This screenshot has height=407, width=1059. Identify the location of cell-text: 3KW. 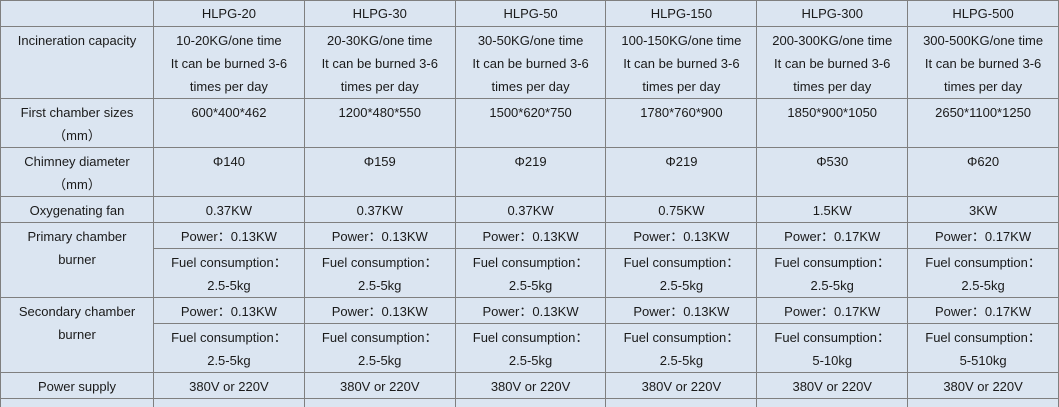
(983, 210).